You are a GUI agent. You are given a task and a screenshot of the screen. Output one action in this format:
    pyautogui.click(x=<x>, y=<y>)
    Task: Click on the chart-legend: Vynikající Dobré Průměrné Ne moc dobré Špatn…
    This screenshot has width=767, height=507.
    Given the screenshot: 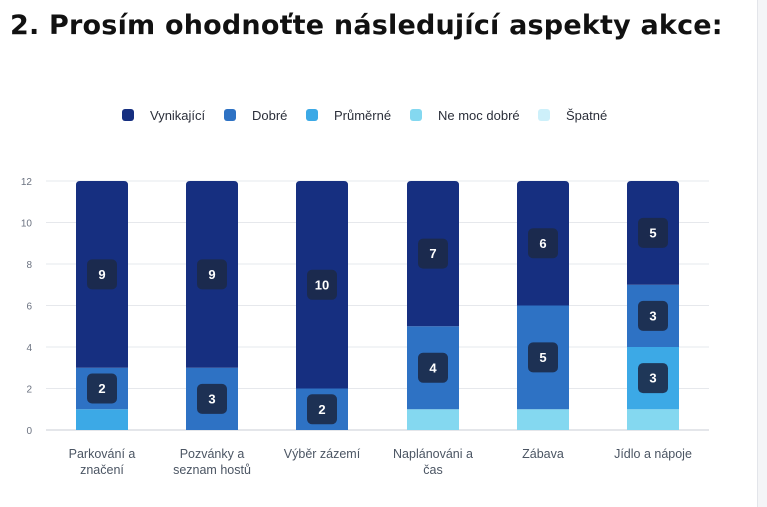 What is the action you would take?
    pyautogui.click(x=364, y=115)
    